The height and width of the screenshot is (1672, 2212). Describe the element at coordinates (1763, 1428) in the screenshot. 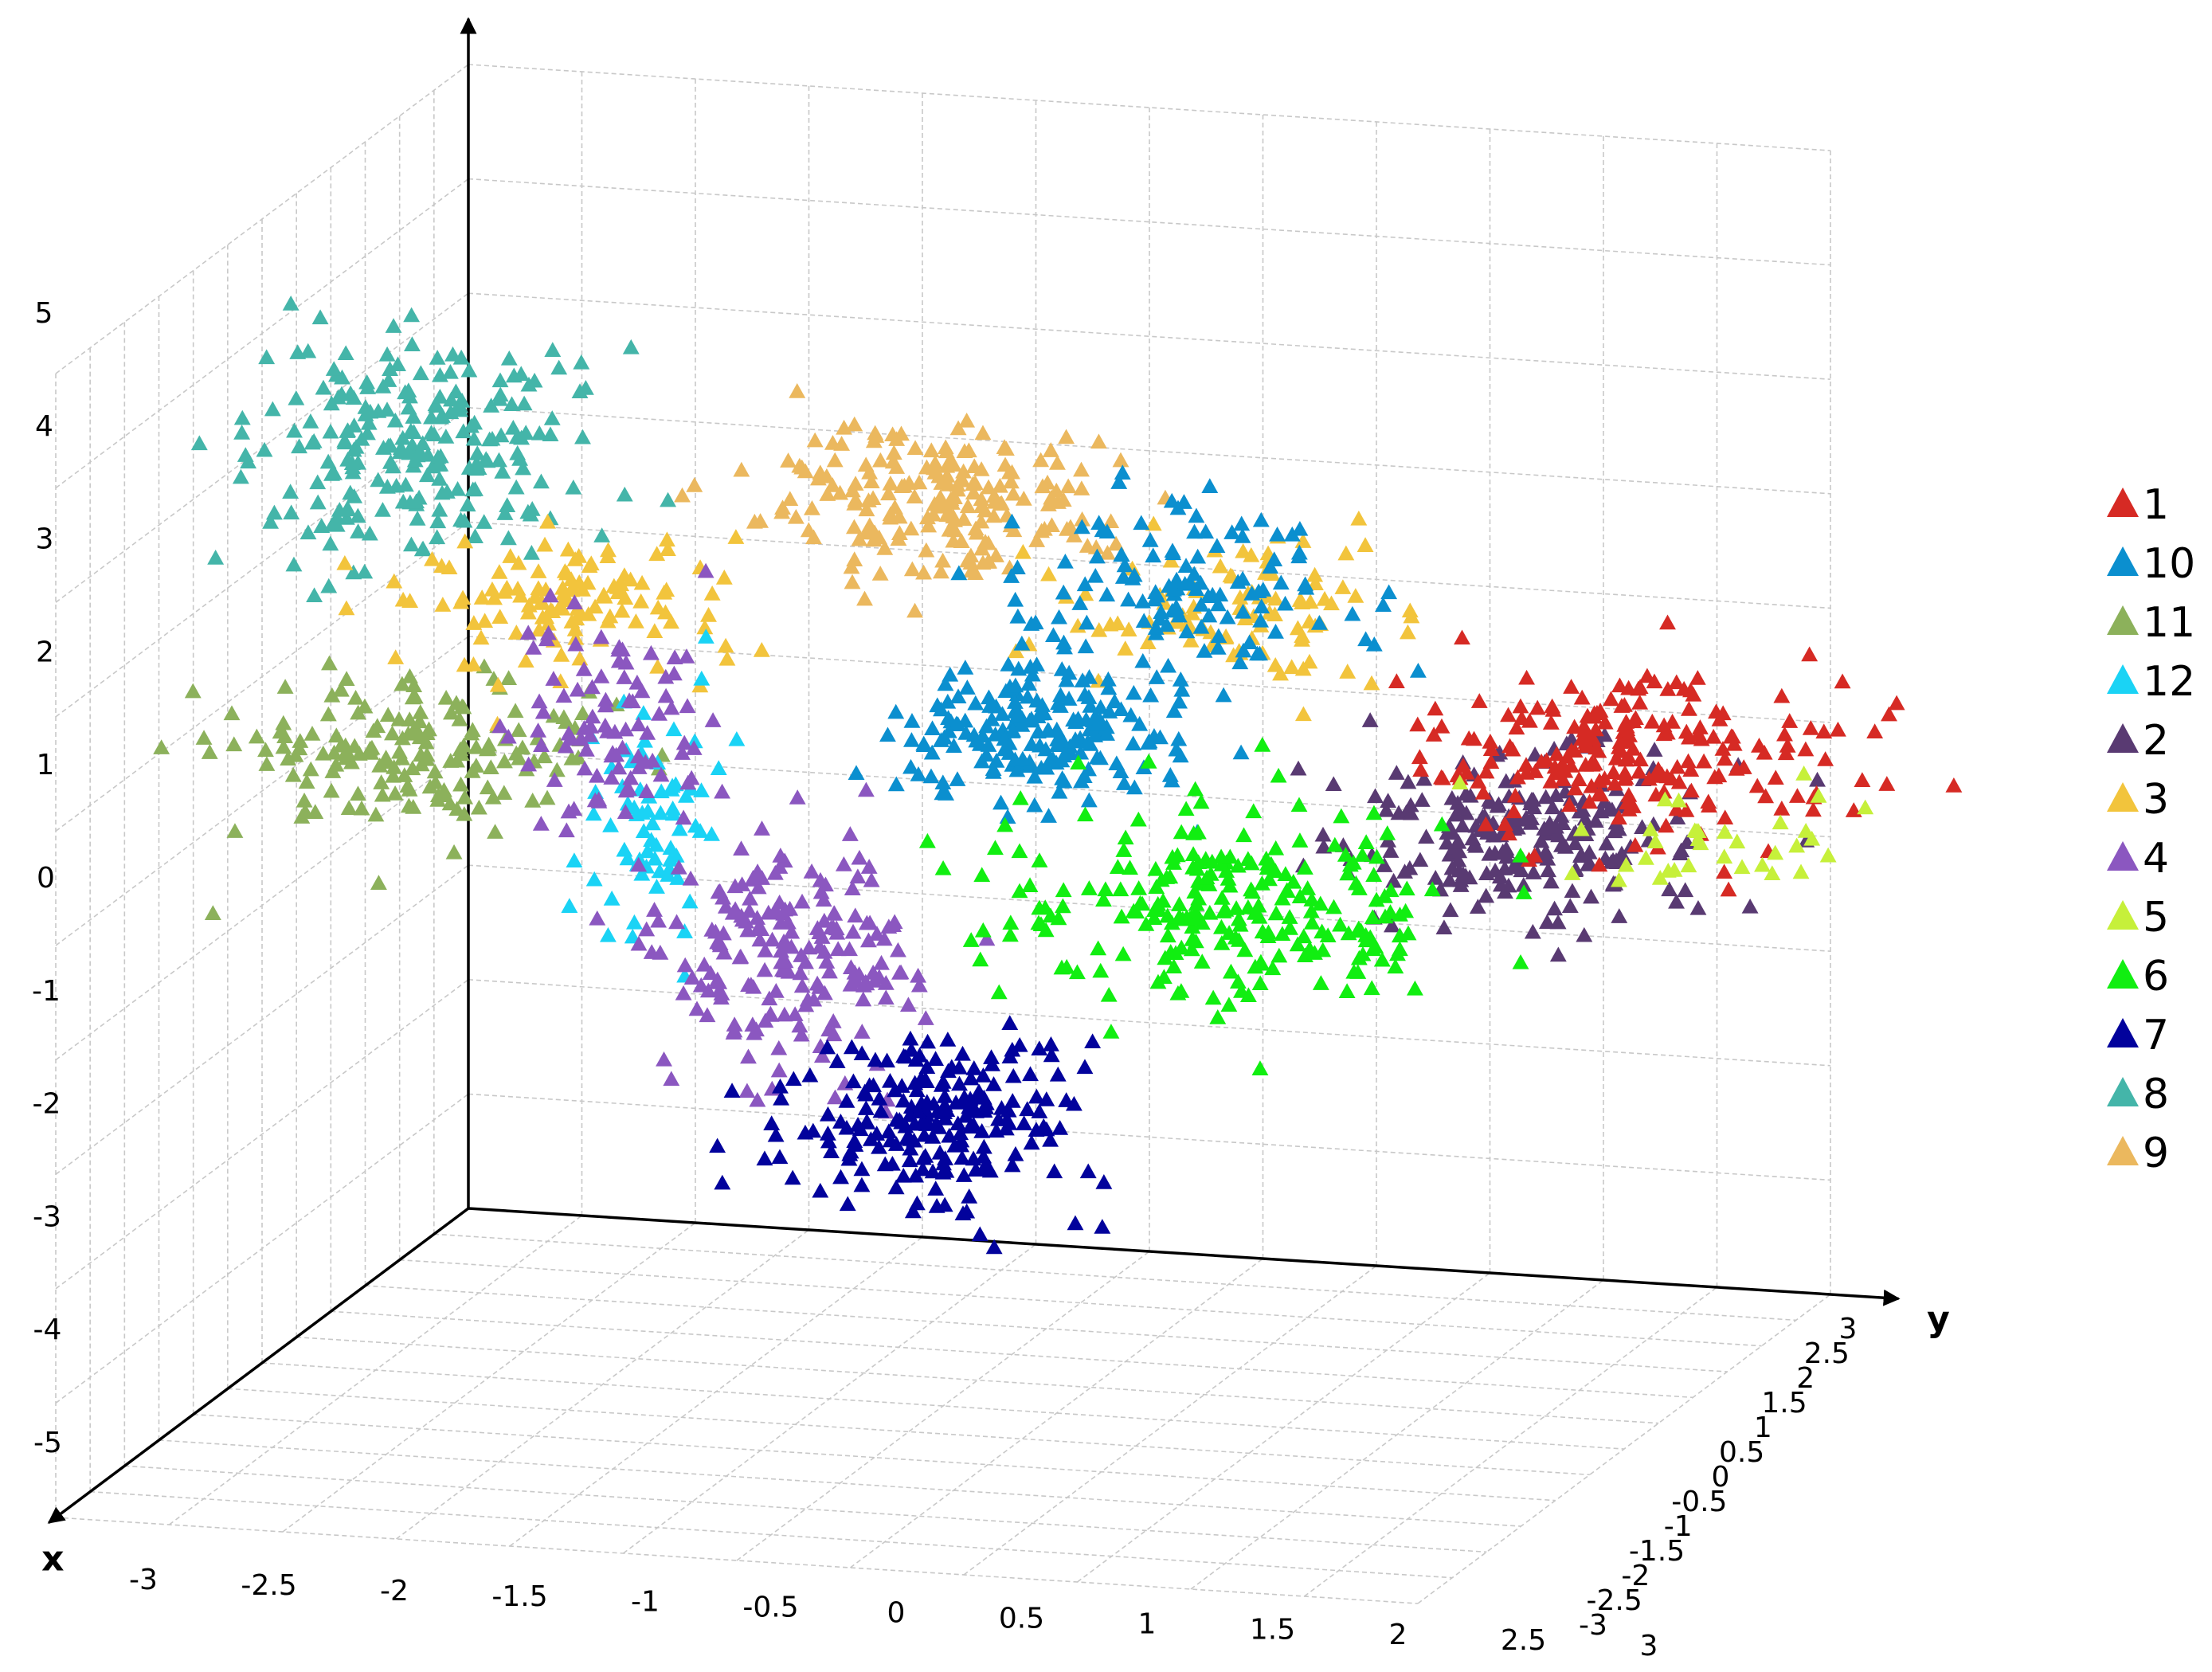

I see `y-tick-label: 1` at that location.